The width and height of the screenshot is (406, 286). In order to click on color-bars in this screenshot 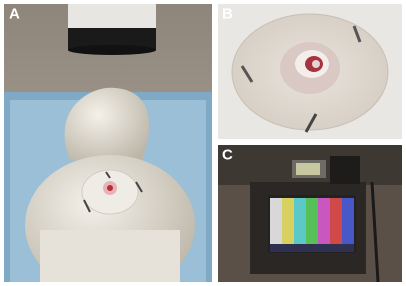, I will do `click(312, 225)`.